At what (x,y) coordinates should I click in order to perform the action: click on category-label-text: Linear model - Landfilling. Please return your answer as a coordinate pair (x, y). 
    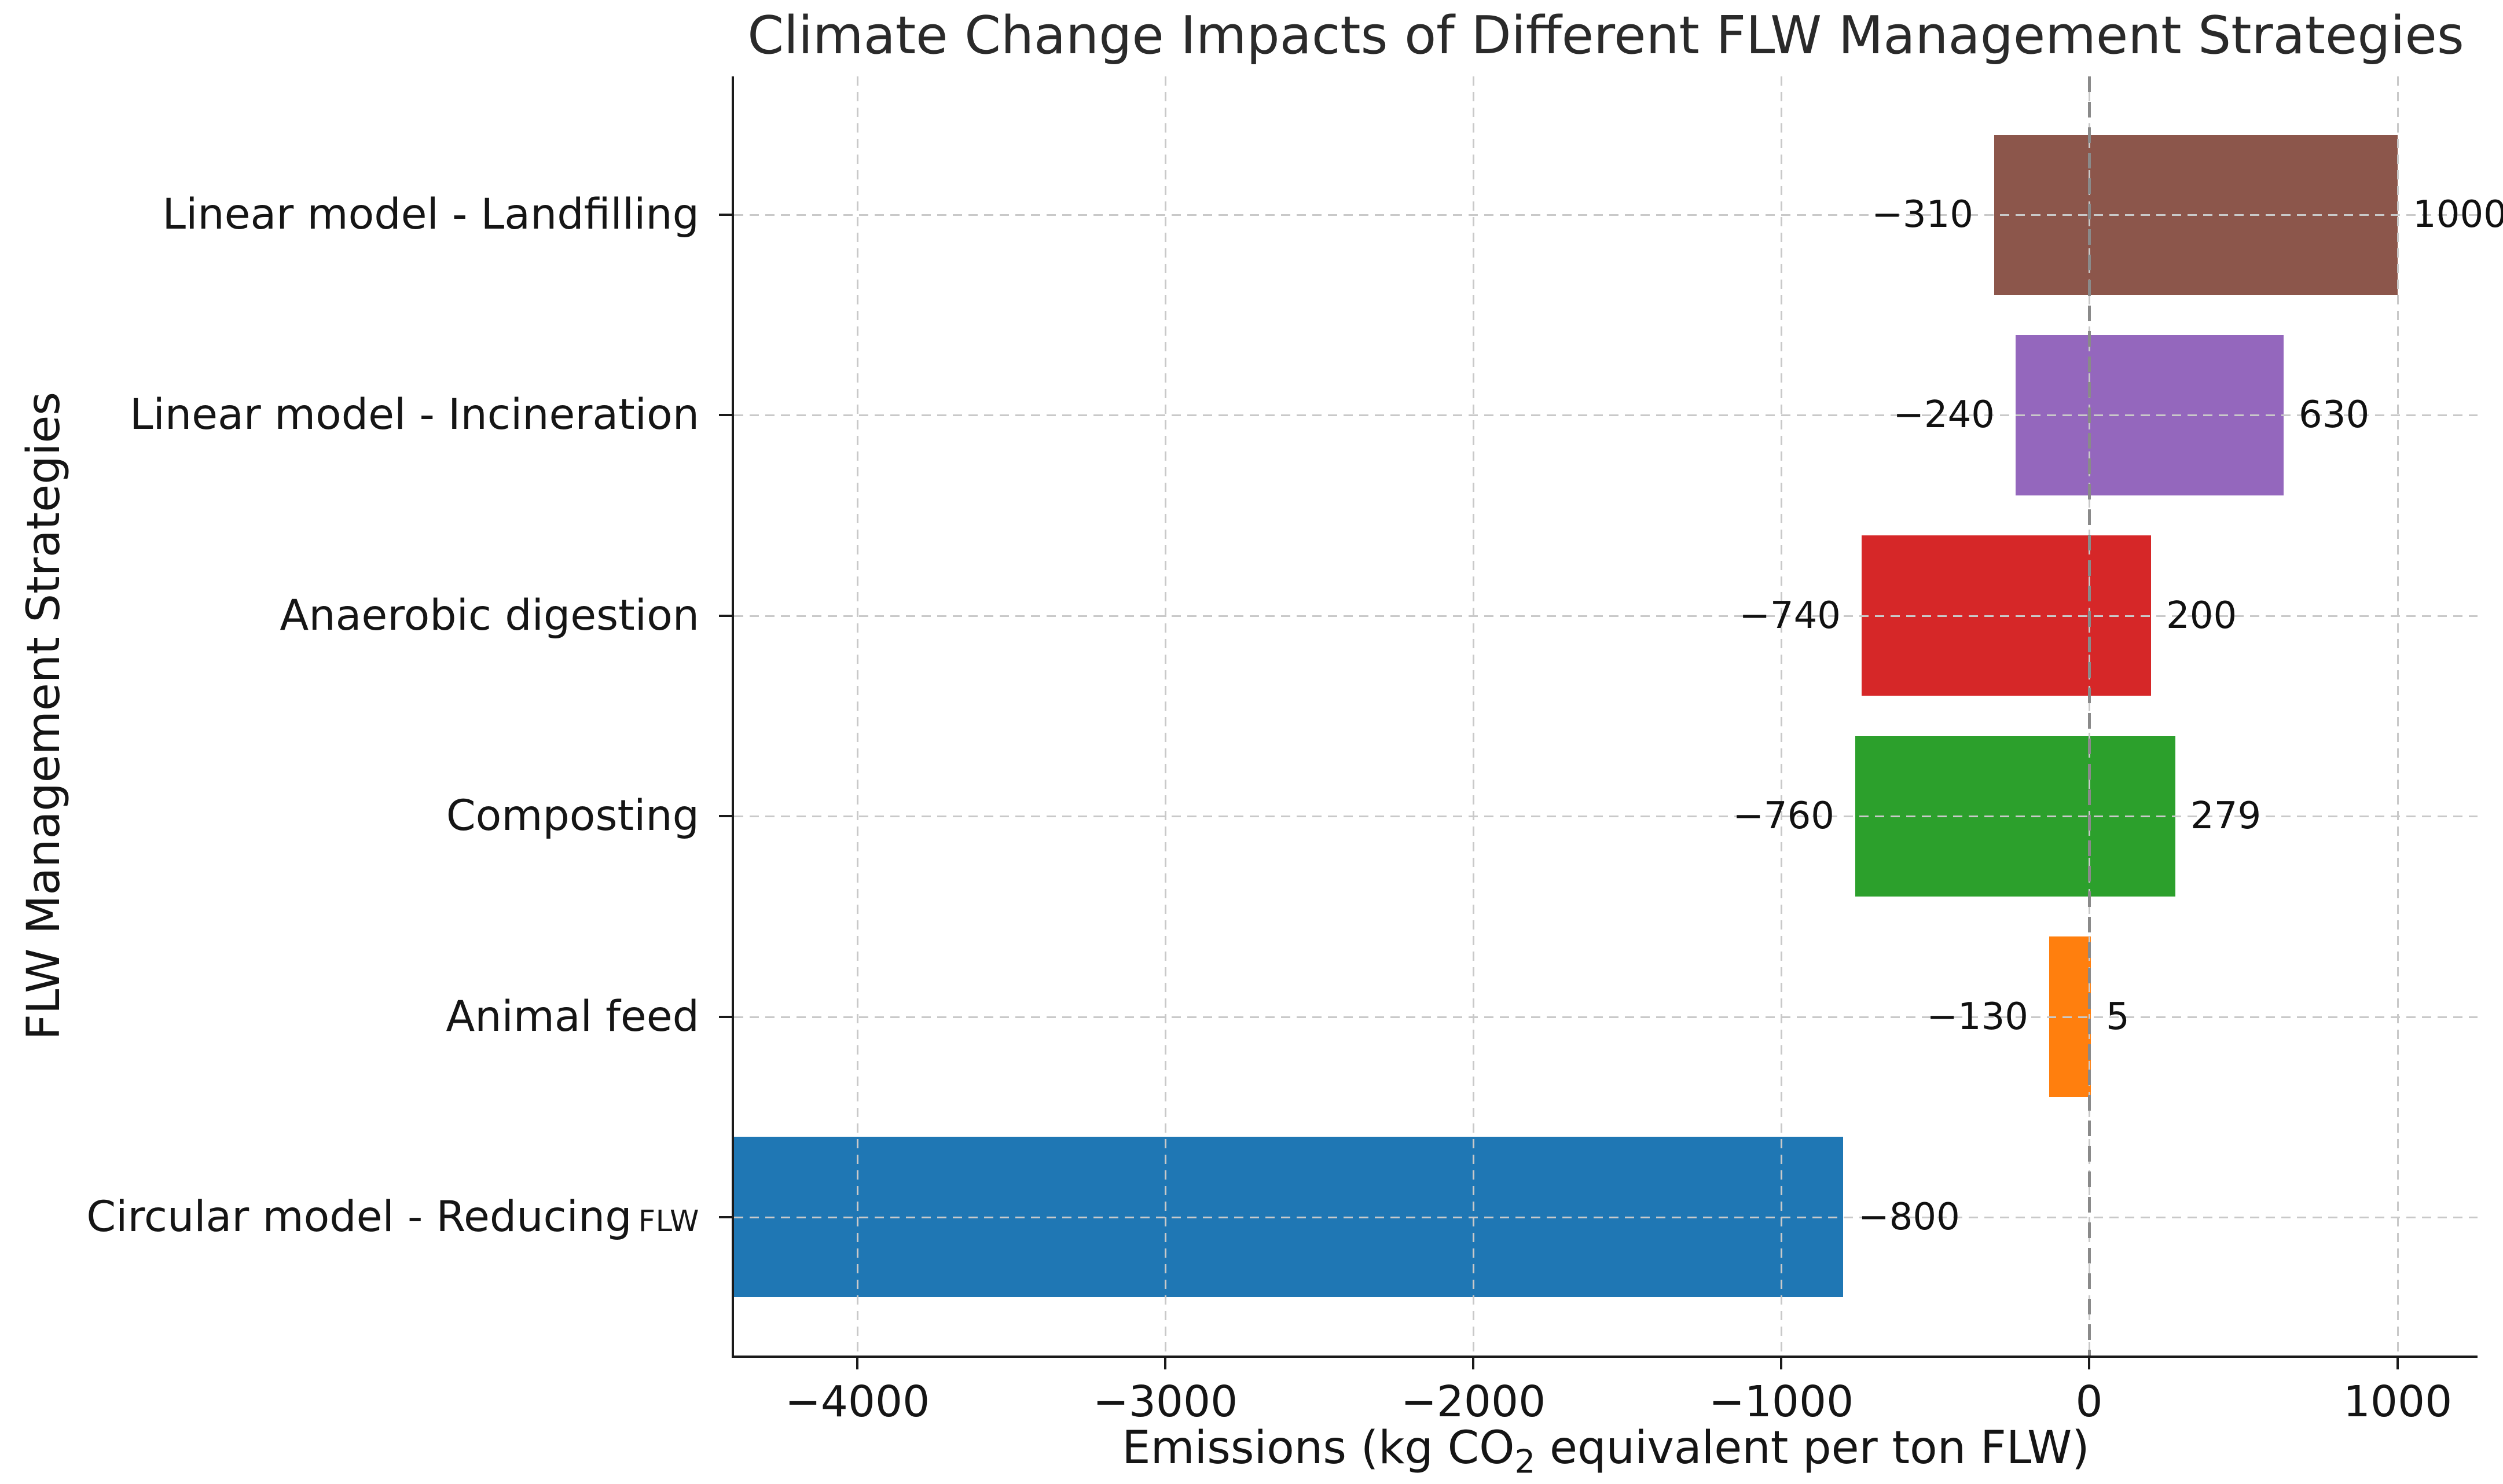
    Looking at the image, I should click on (430, 214).